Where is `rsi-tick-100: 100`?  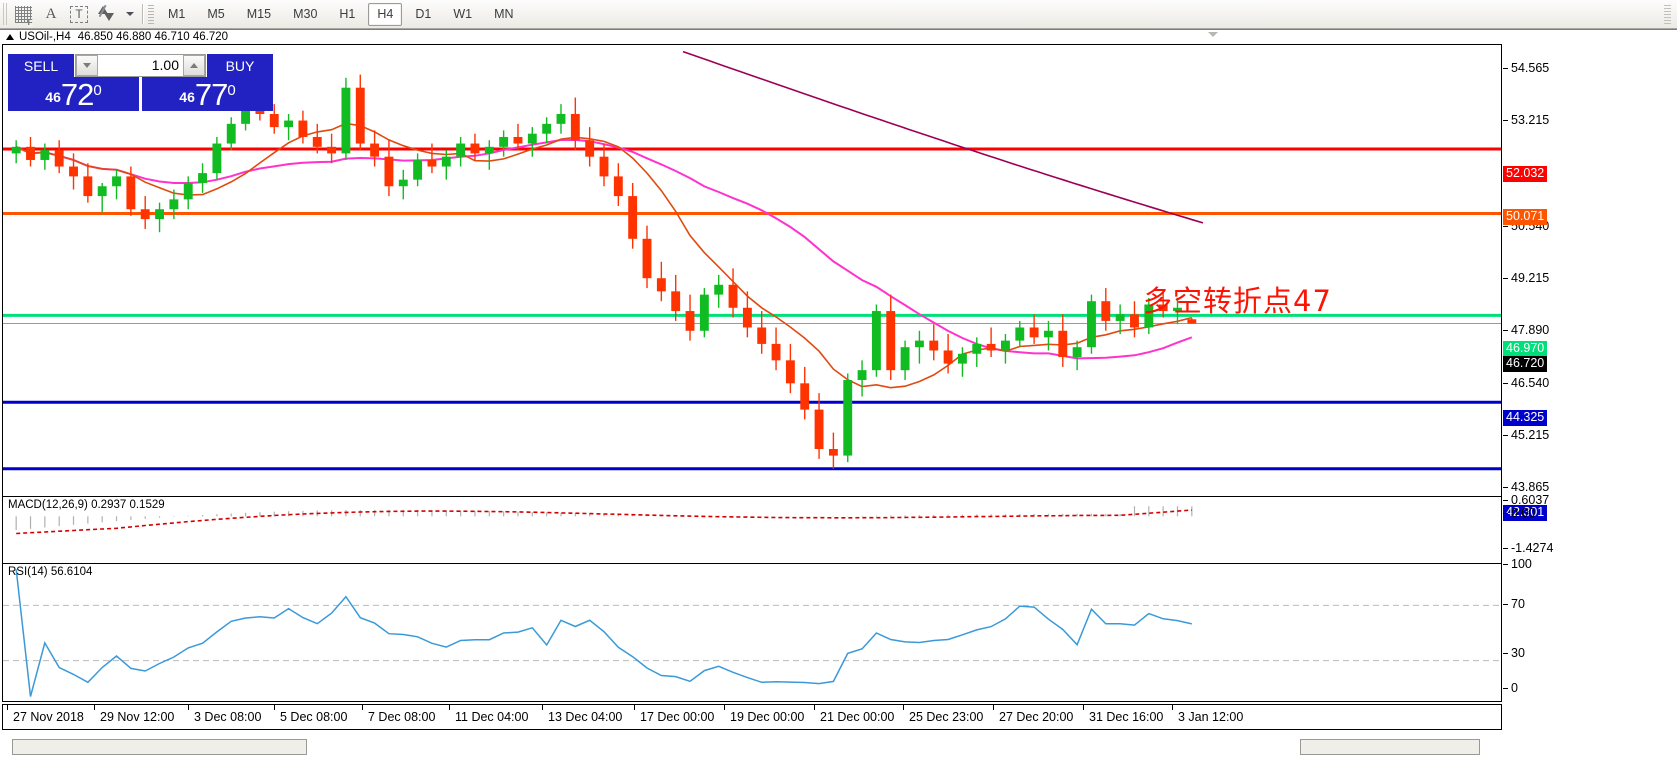 rsi-tick-100: 100 is located at coordinates (1517, 564).